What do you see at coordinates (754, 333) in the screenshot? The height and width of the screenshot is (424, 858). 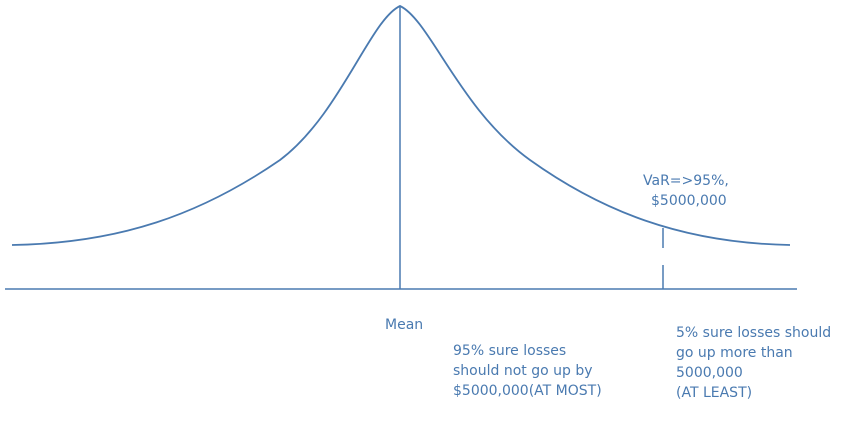 I see `right-region-line1: 5% sure losses should` at bounding box center [754, 333].